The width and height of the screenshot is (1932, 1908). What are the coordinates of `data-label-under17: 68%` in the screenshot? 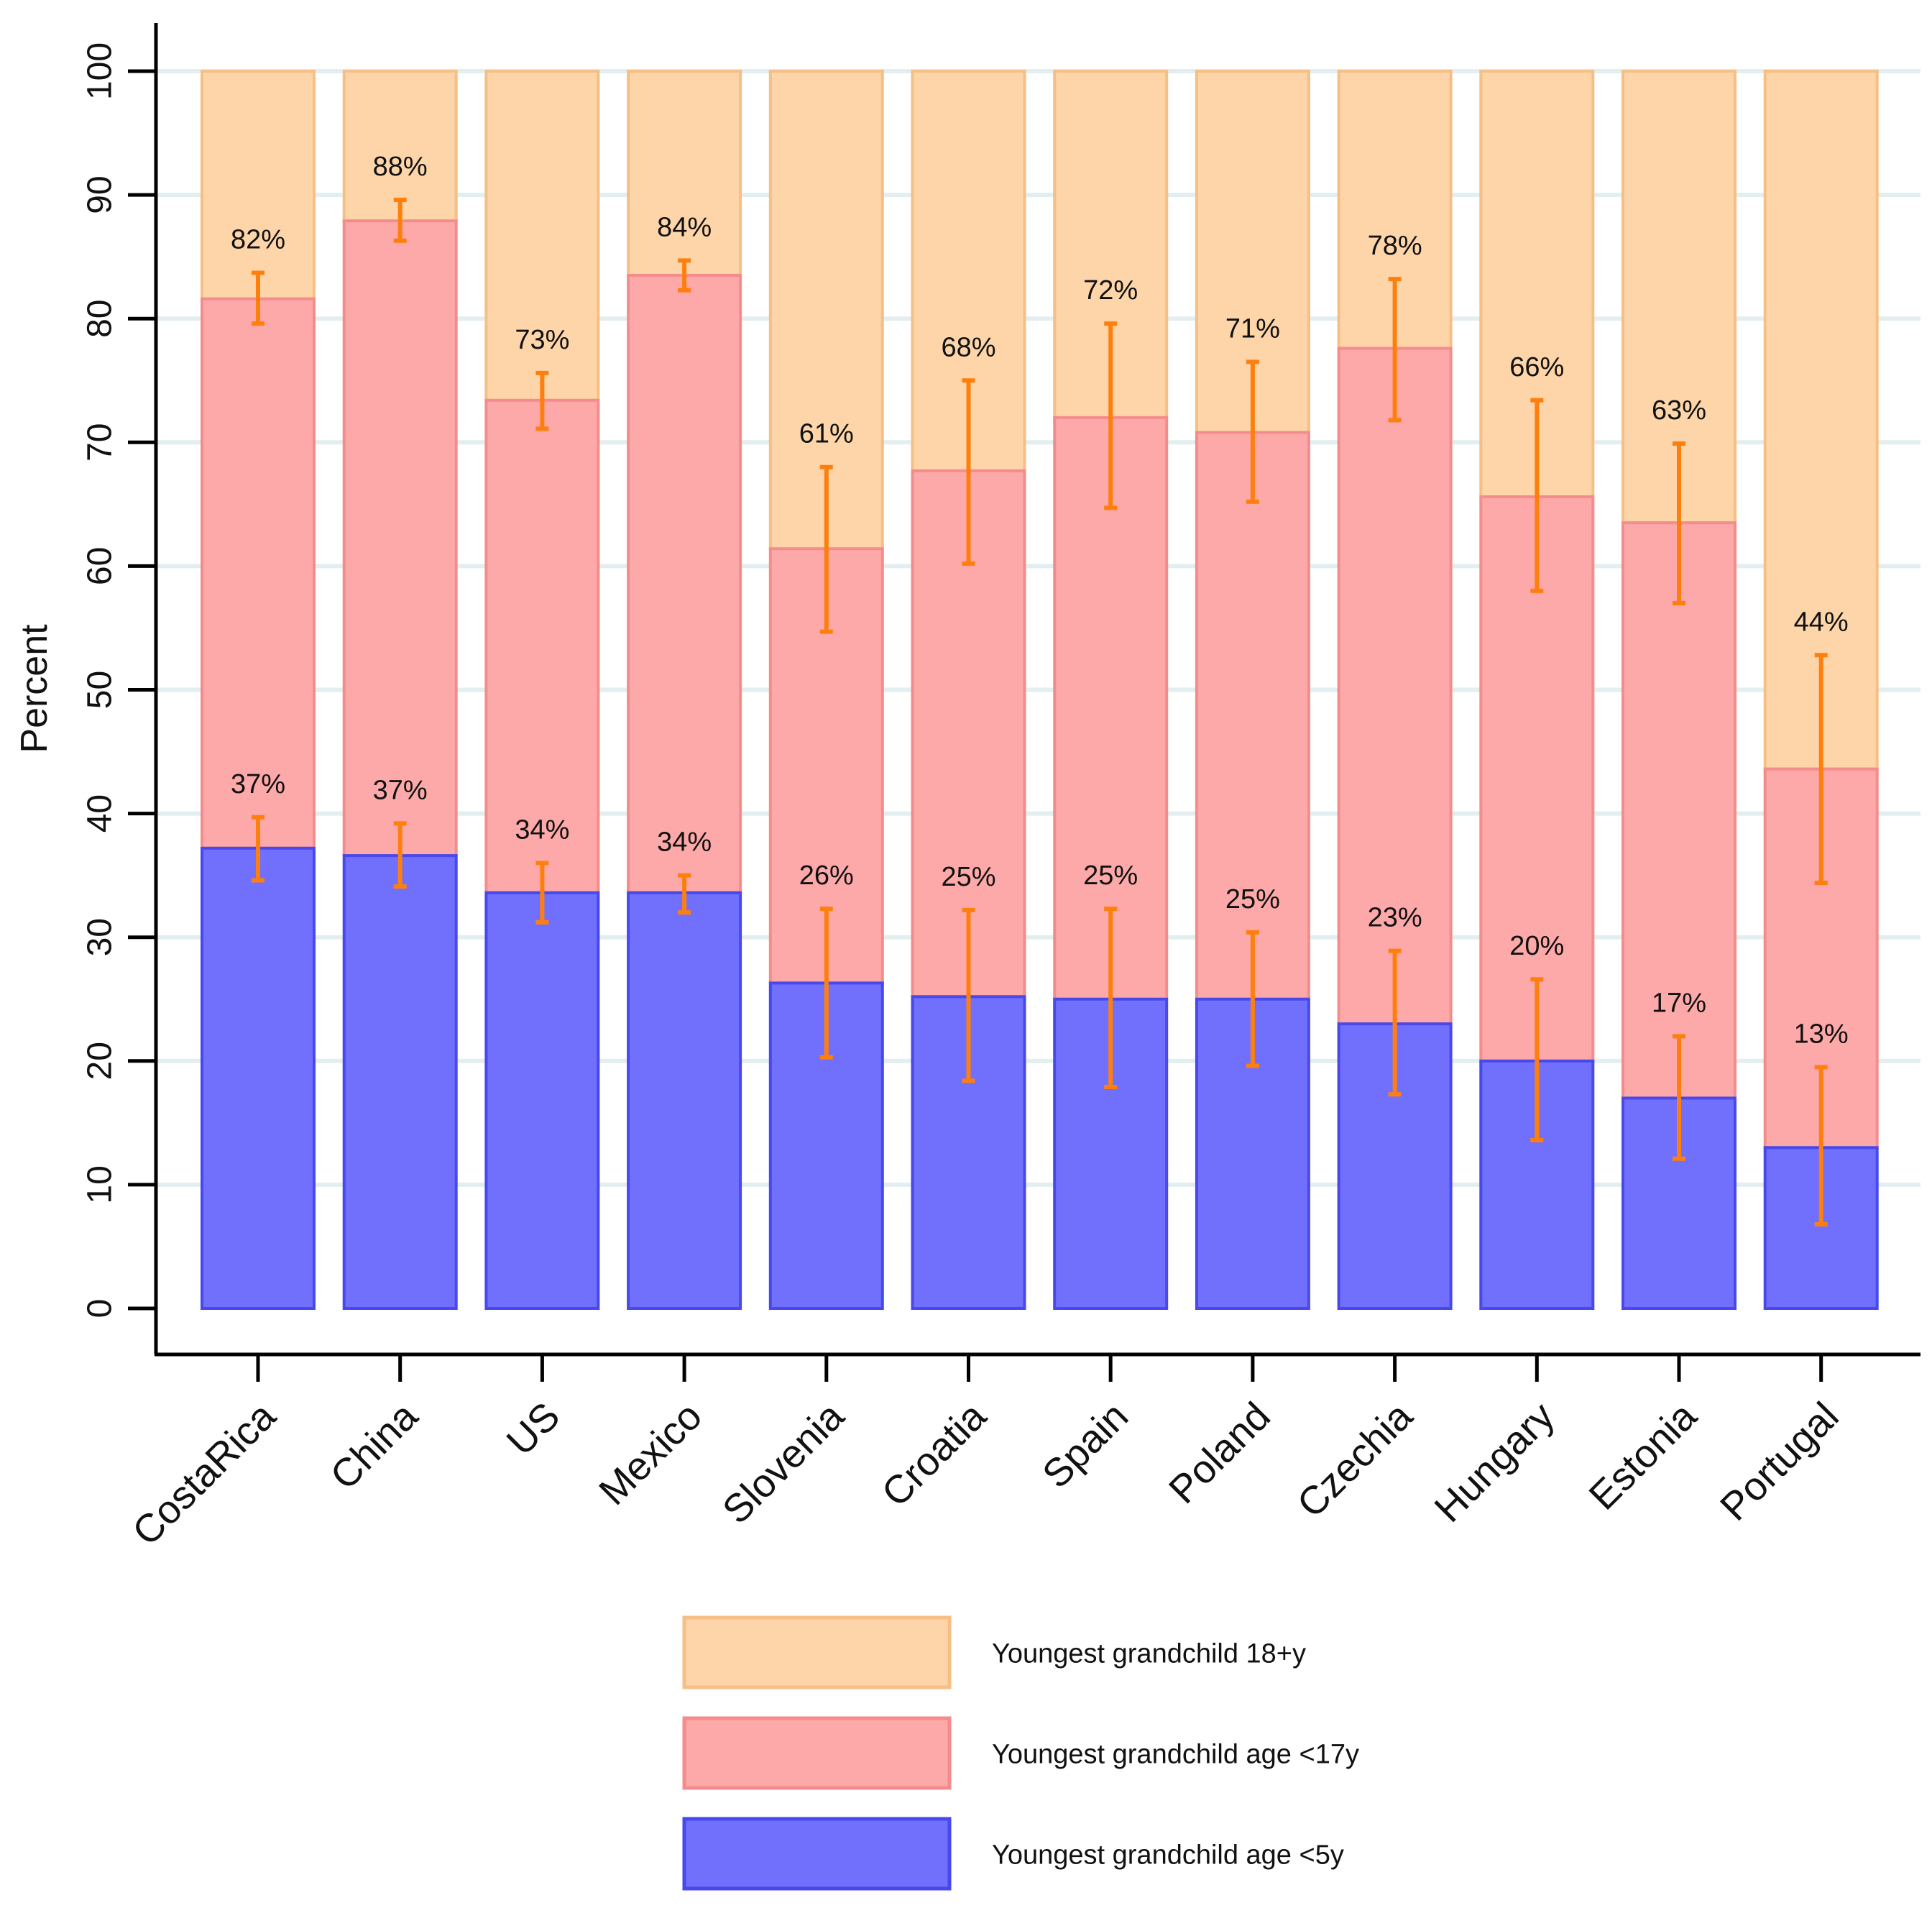 It's located at (968, 347).